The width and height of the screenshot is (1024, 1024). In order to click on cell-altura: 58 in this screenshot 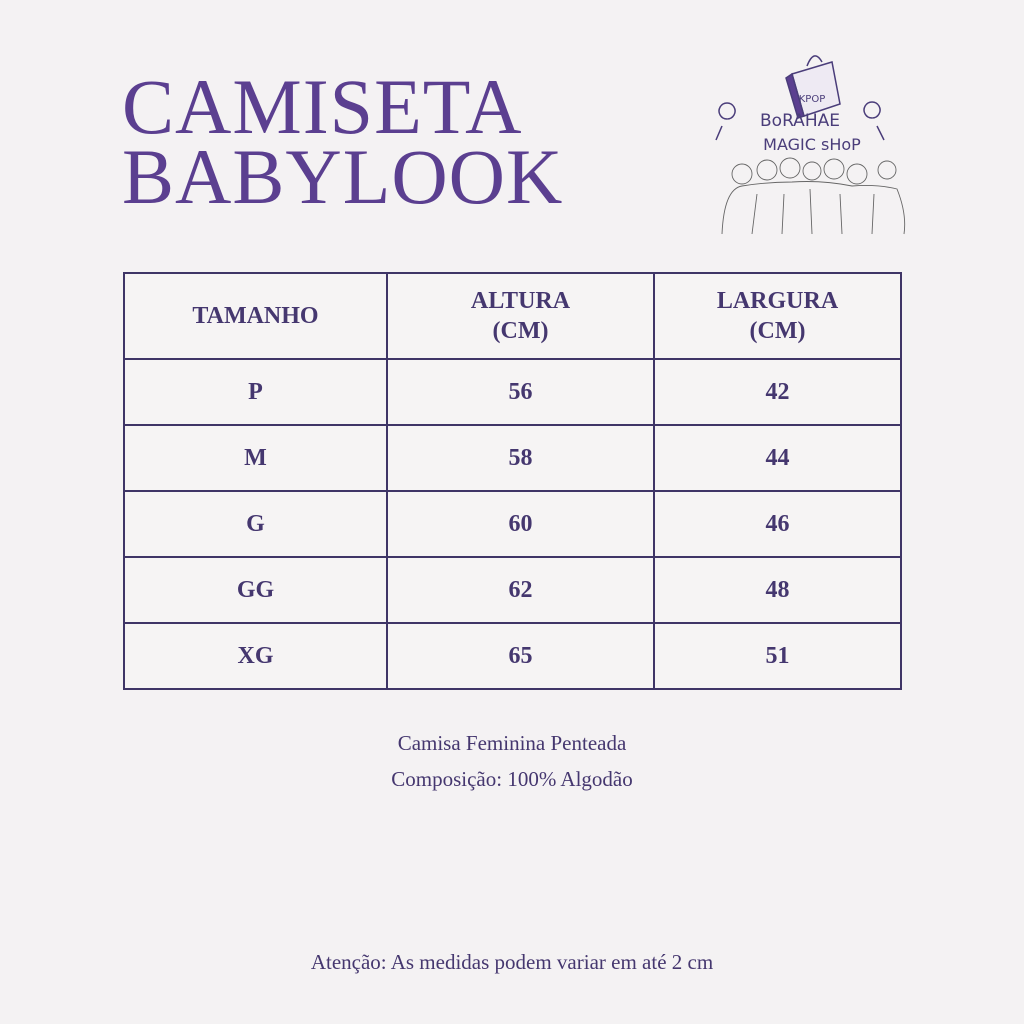, I will do `click(520, 458)`.